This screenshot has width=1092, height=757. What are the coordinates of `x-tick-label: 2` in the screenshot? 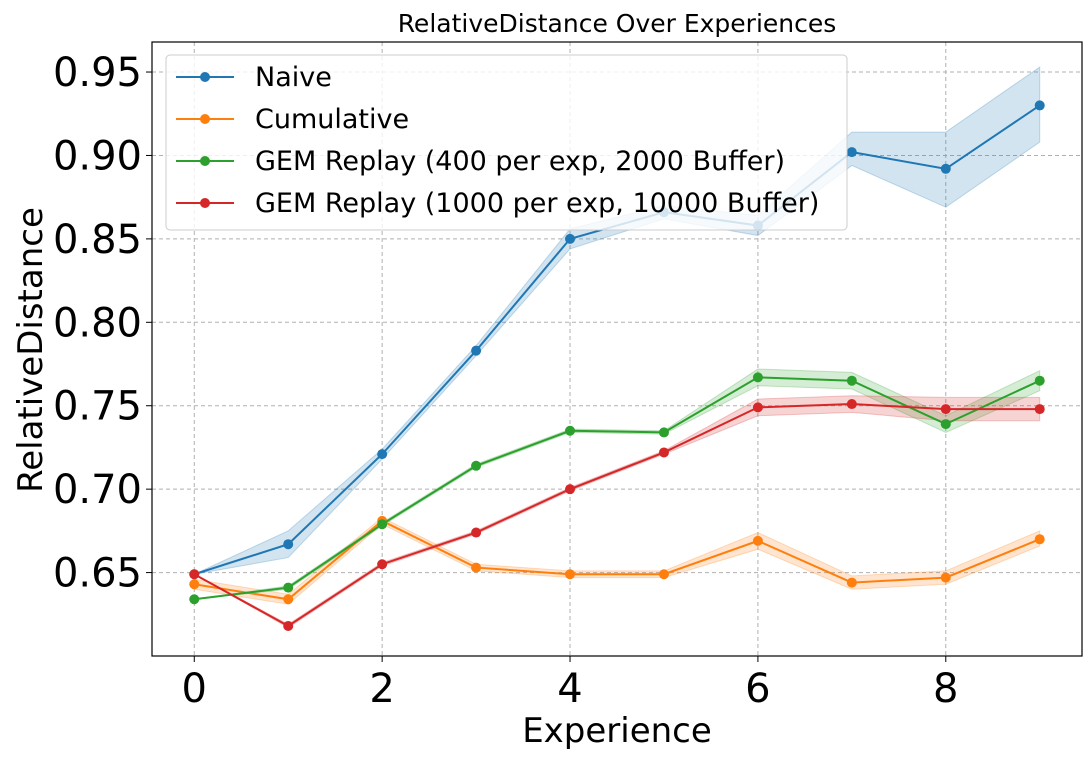 It's located at (381, 689).